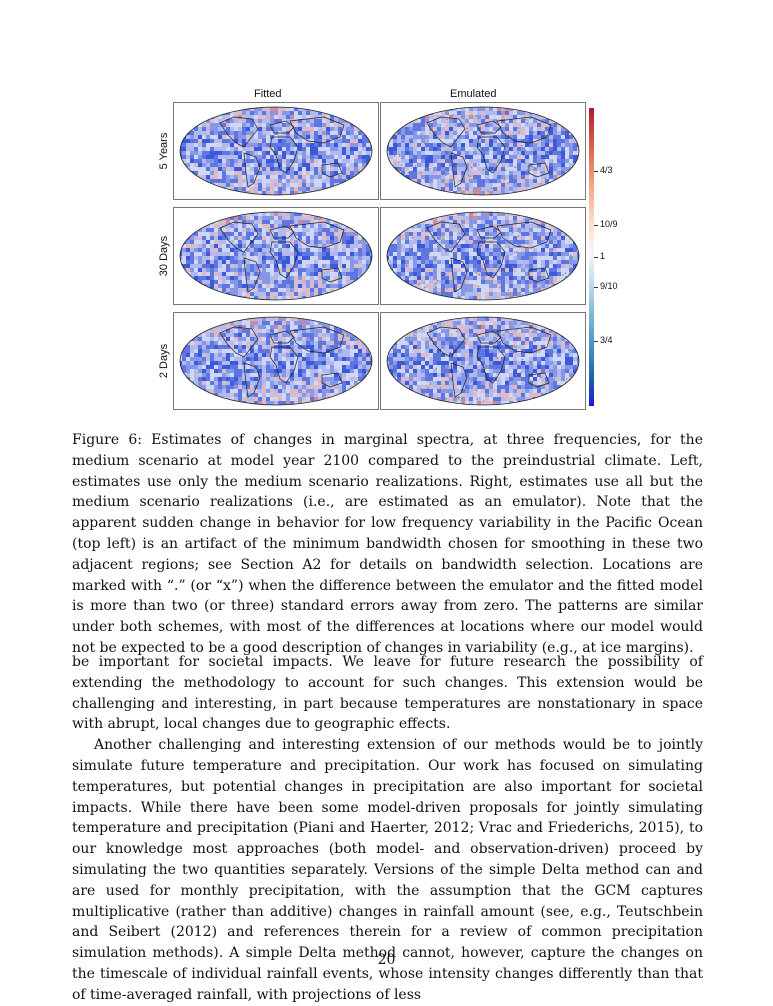 Image resolution: width=773 pixels, height=1006 pixels. What do you see at coordinates (609, 224) in the screenshot?
I see `colorbar-label-10-9: 10/9` at bounding box center [609, 224].